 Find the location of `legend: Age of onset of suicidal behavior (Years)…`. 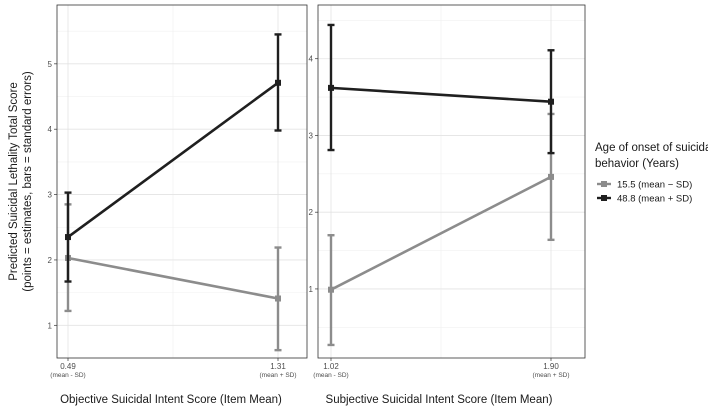

legend: Age of onset of suicidal behavior (Years)… is located at coordinates (651, 173).